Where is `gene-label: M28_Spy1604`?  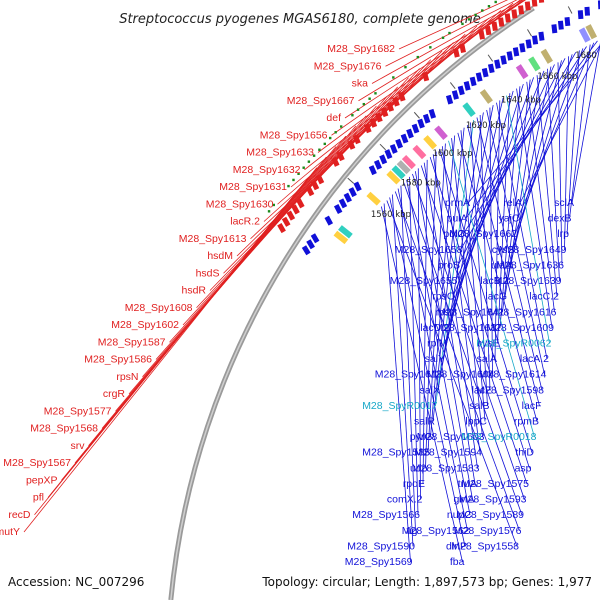 gene-label: M28_Spy1604 is located at coordinates (461, 375).